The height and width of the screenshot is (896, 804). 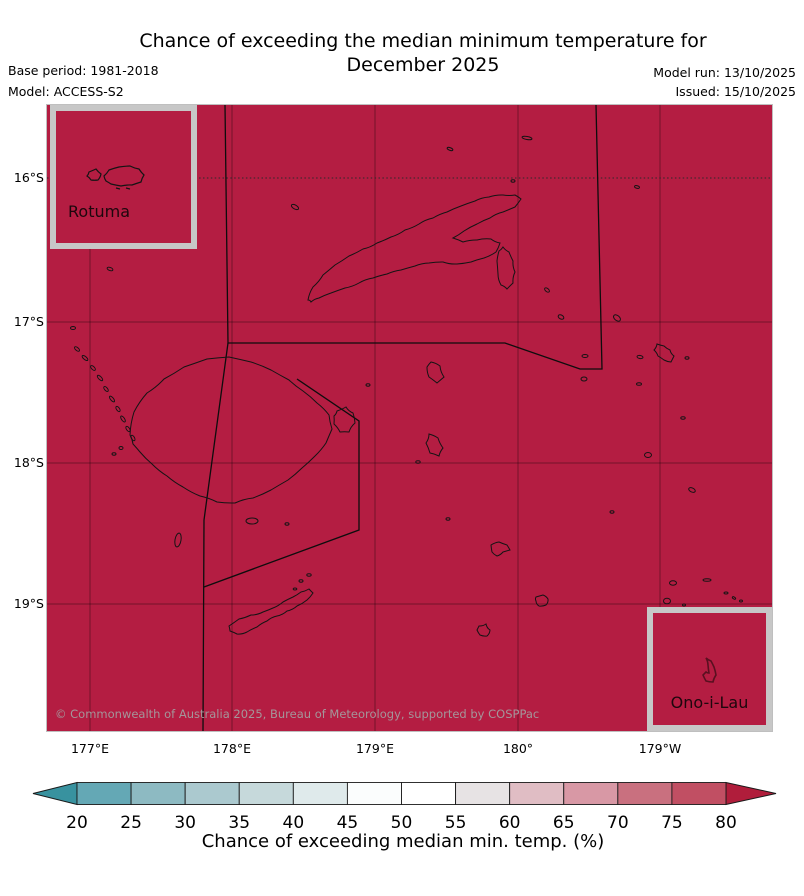 What do you see at coordinates (423, 65) in the screenshot?
I see `page-title-line2: December 2025` at bounding box center [423, 65].